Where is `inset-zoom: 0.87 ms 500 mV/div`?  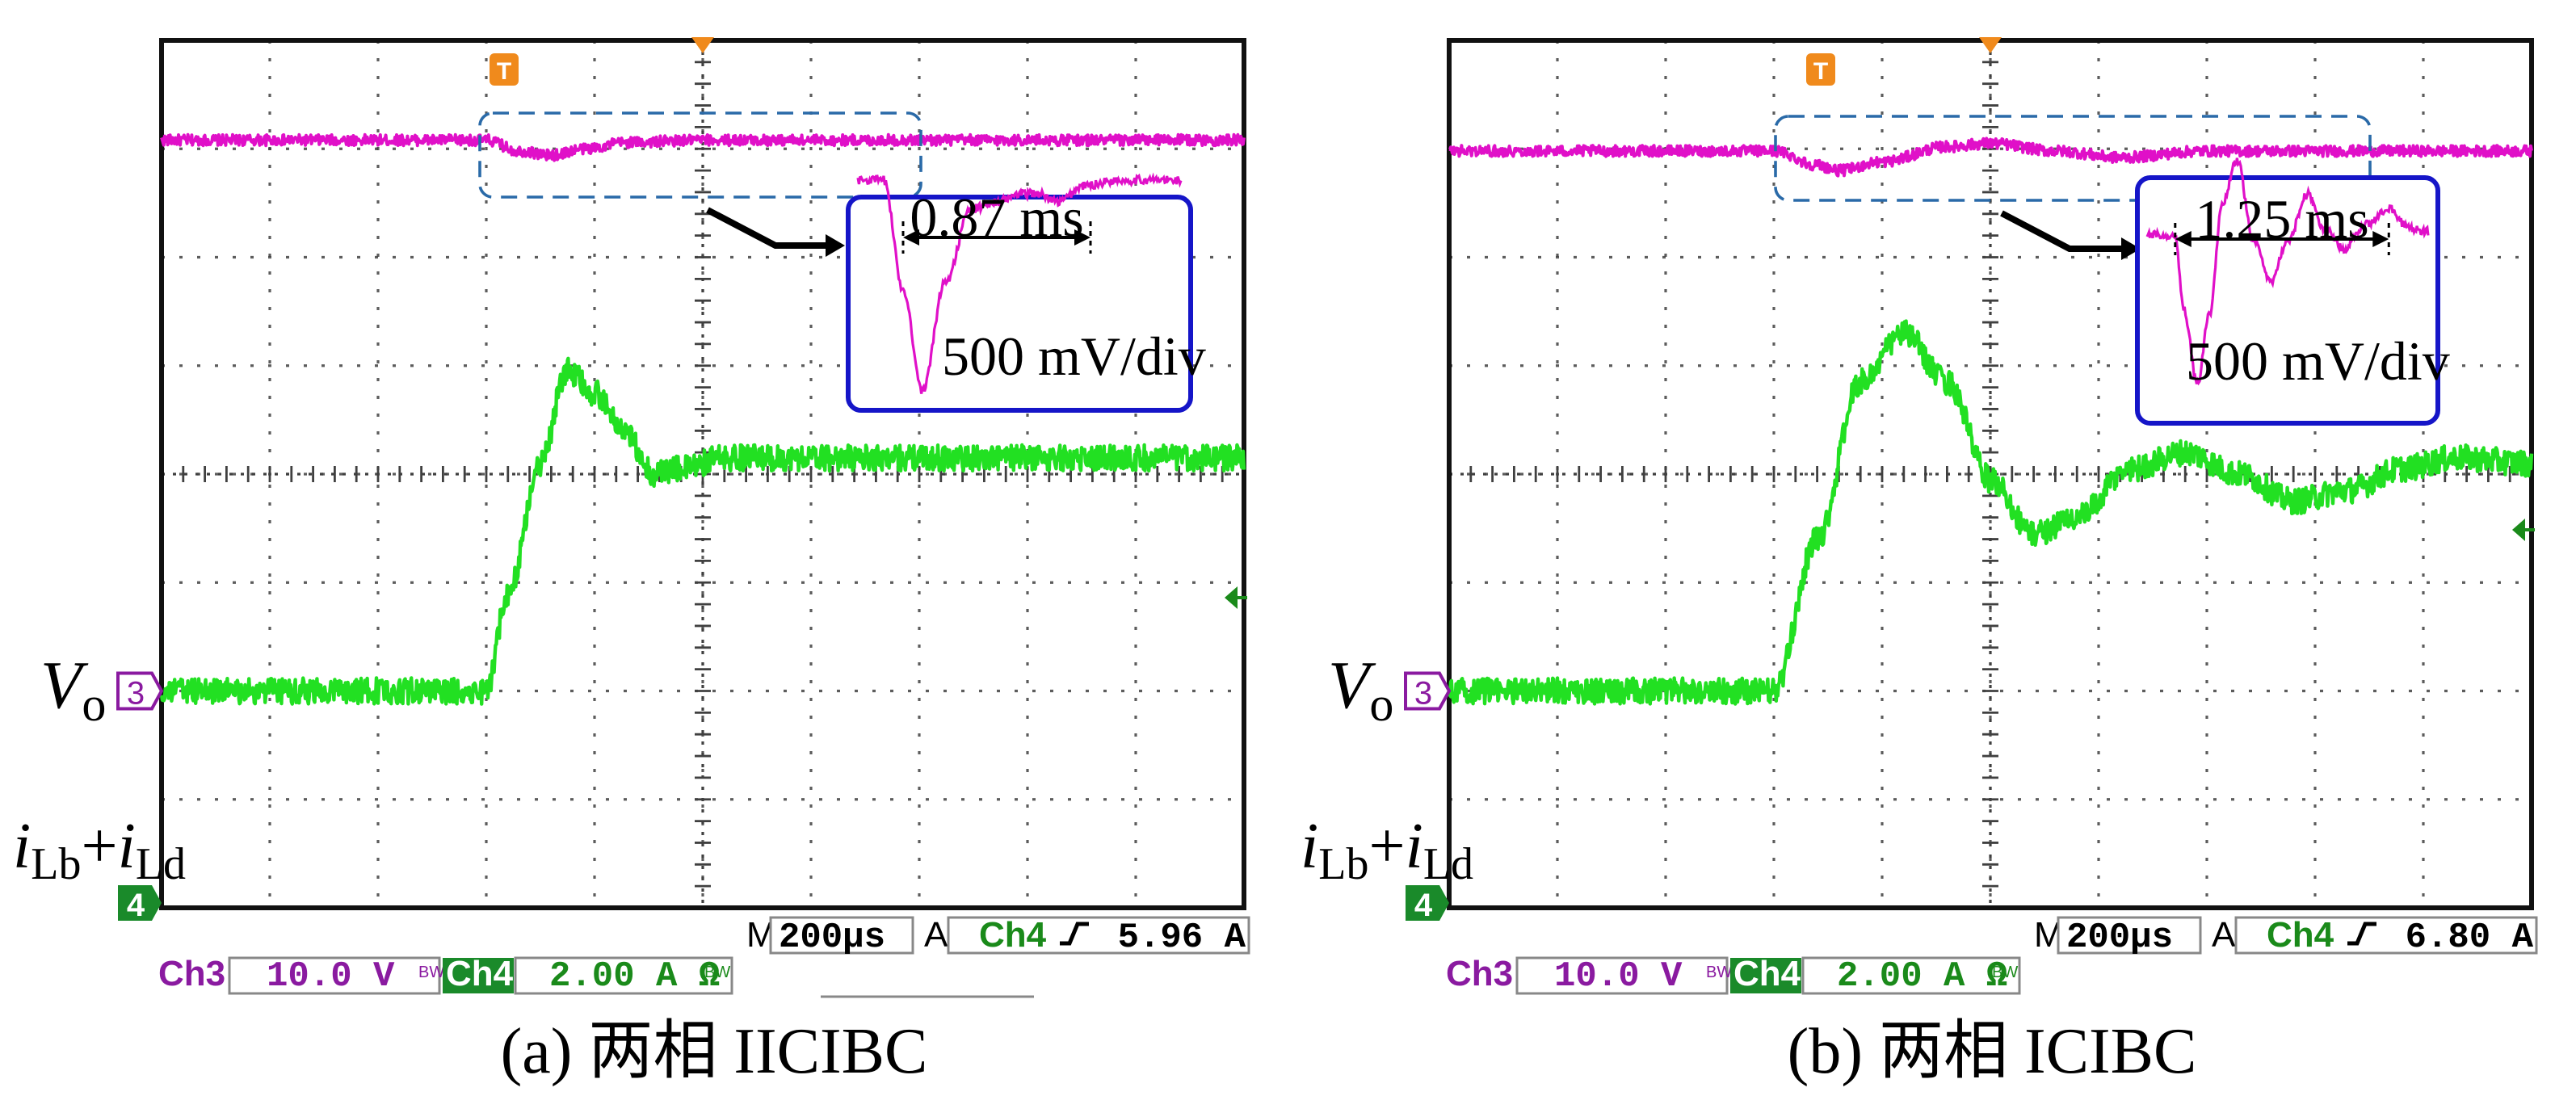
inset-zoom: 0.87 ms 500 mV/div is located at coordinates (1026, 292).